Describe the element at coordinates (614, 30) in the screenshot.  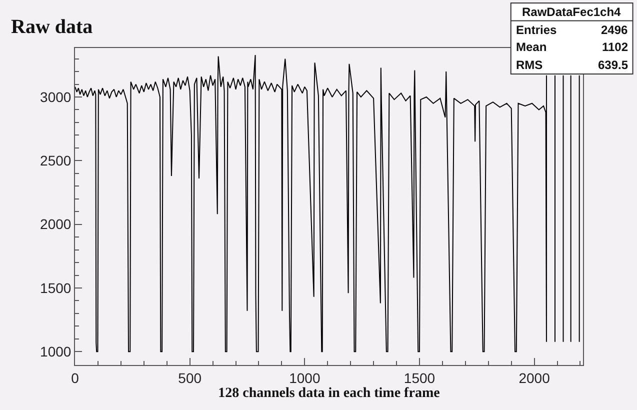
I see `text: 2496` at that location.